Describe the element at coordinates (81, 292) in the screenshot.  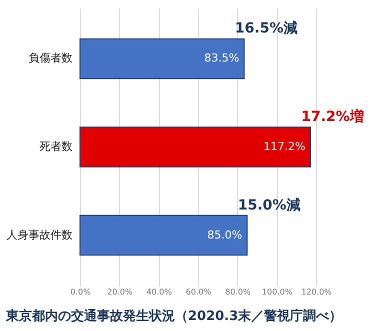
I see `x-tick-label: 0.0%` at that location.